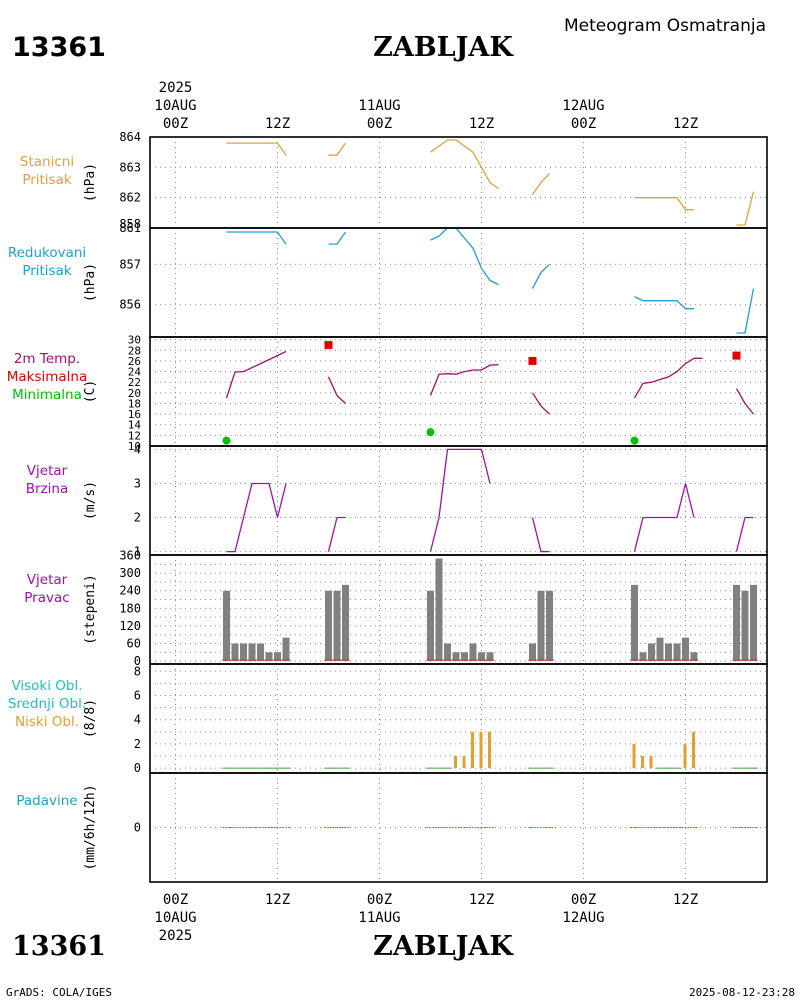 This screenshot has height=1000, width=800. What do you see at coordinates (47, 377) in the screenshot?
I see `variable-label: Maksimalna` at bounding box center [47, 377].